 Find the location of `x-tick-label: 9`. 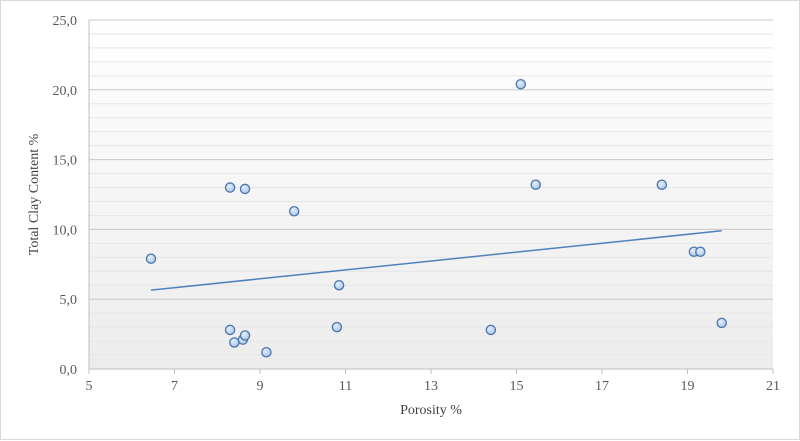

x-tick-label: 9 is located at coordinates (260, 386).